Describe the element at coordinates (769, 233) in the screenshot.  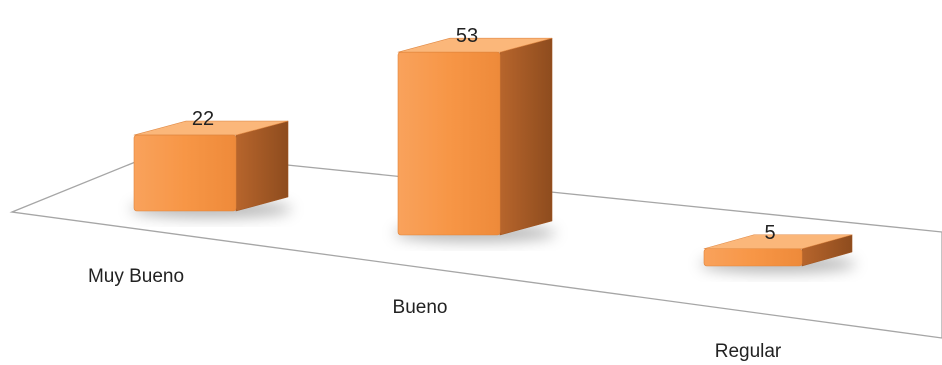
I see `data-label: 5` at that location.